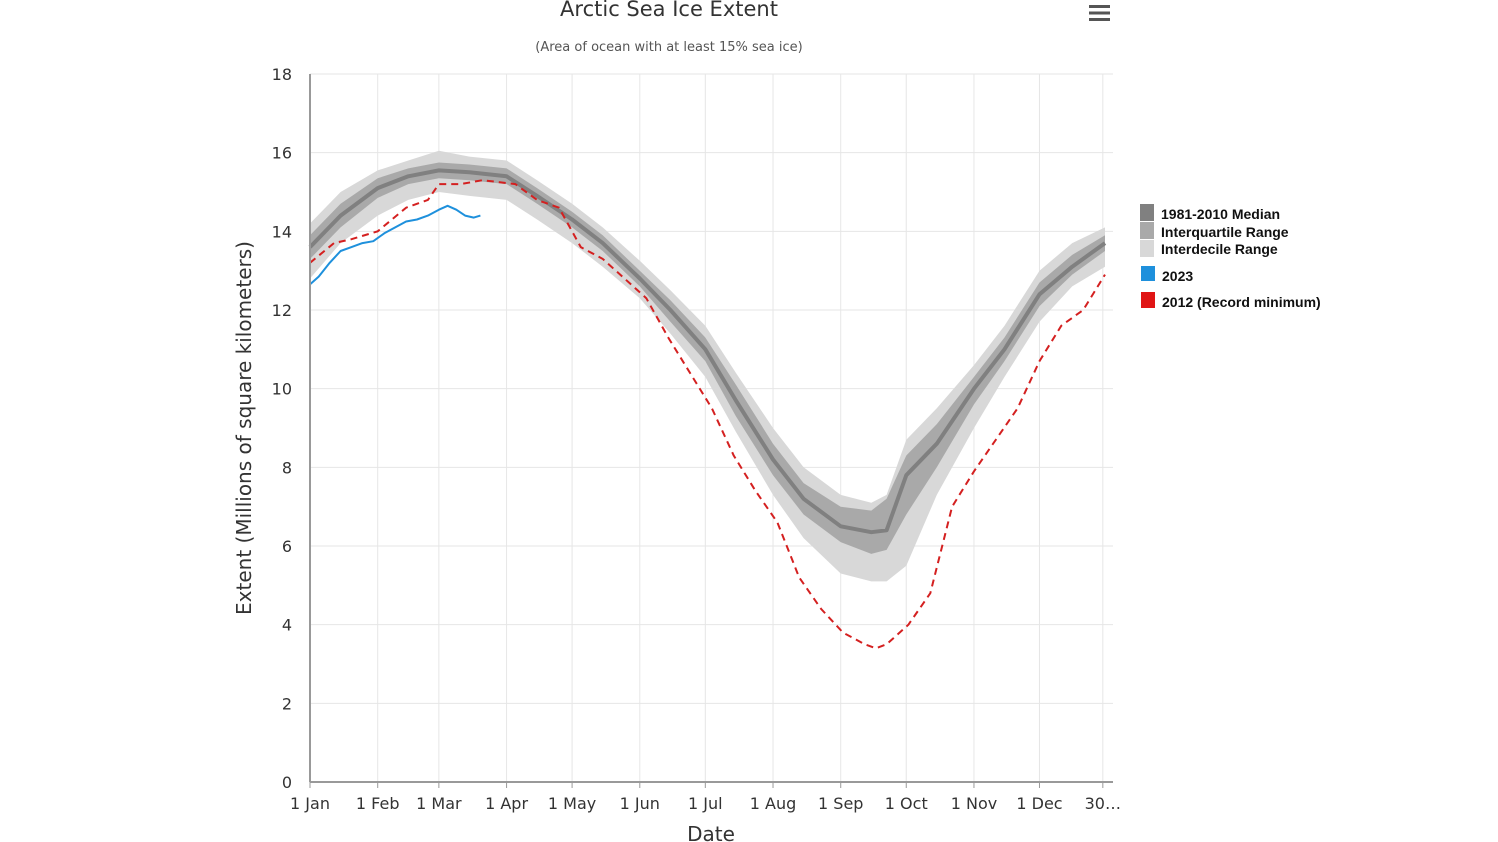  I want to click on y-tick-label: 14, so click(282, 231).